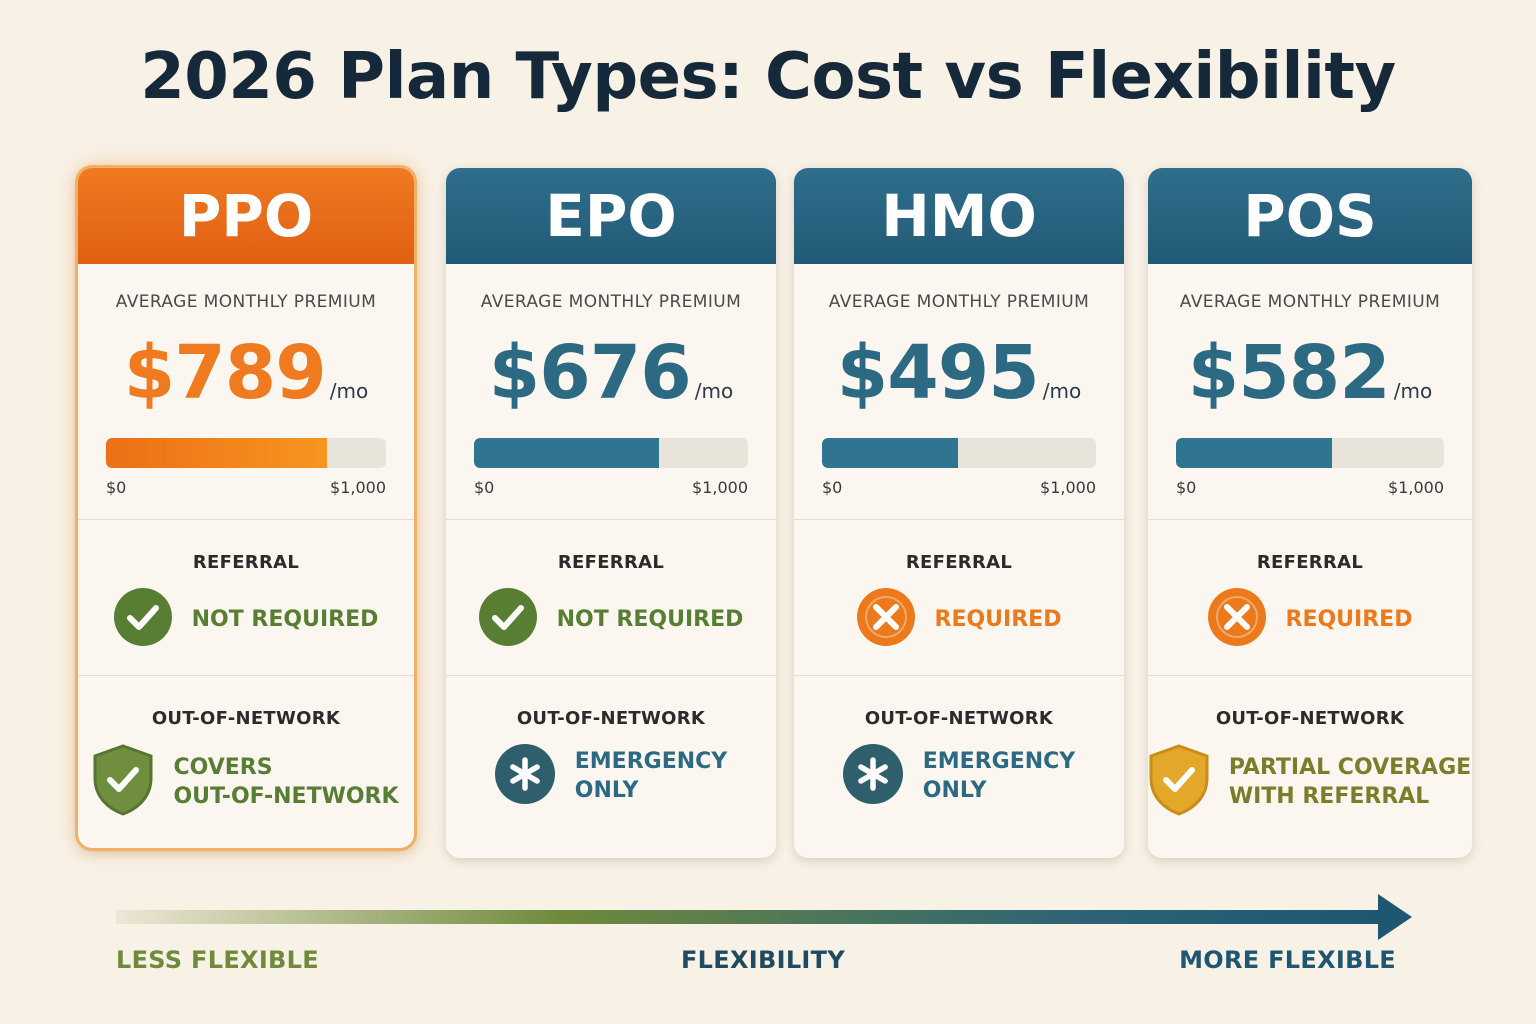 The width and height of the screenshot is (1536, 1024). Describe the element at coordinates (1329, 796) in the screenshot. I see `network-text-line-2: WITH REFERRAL` at that location.